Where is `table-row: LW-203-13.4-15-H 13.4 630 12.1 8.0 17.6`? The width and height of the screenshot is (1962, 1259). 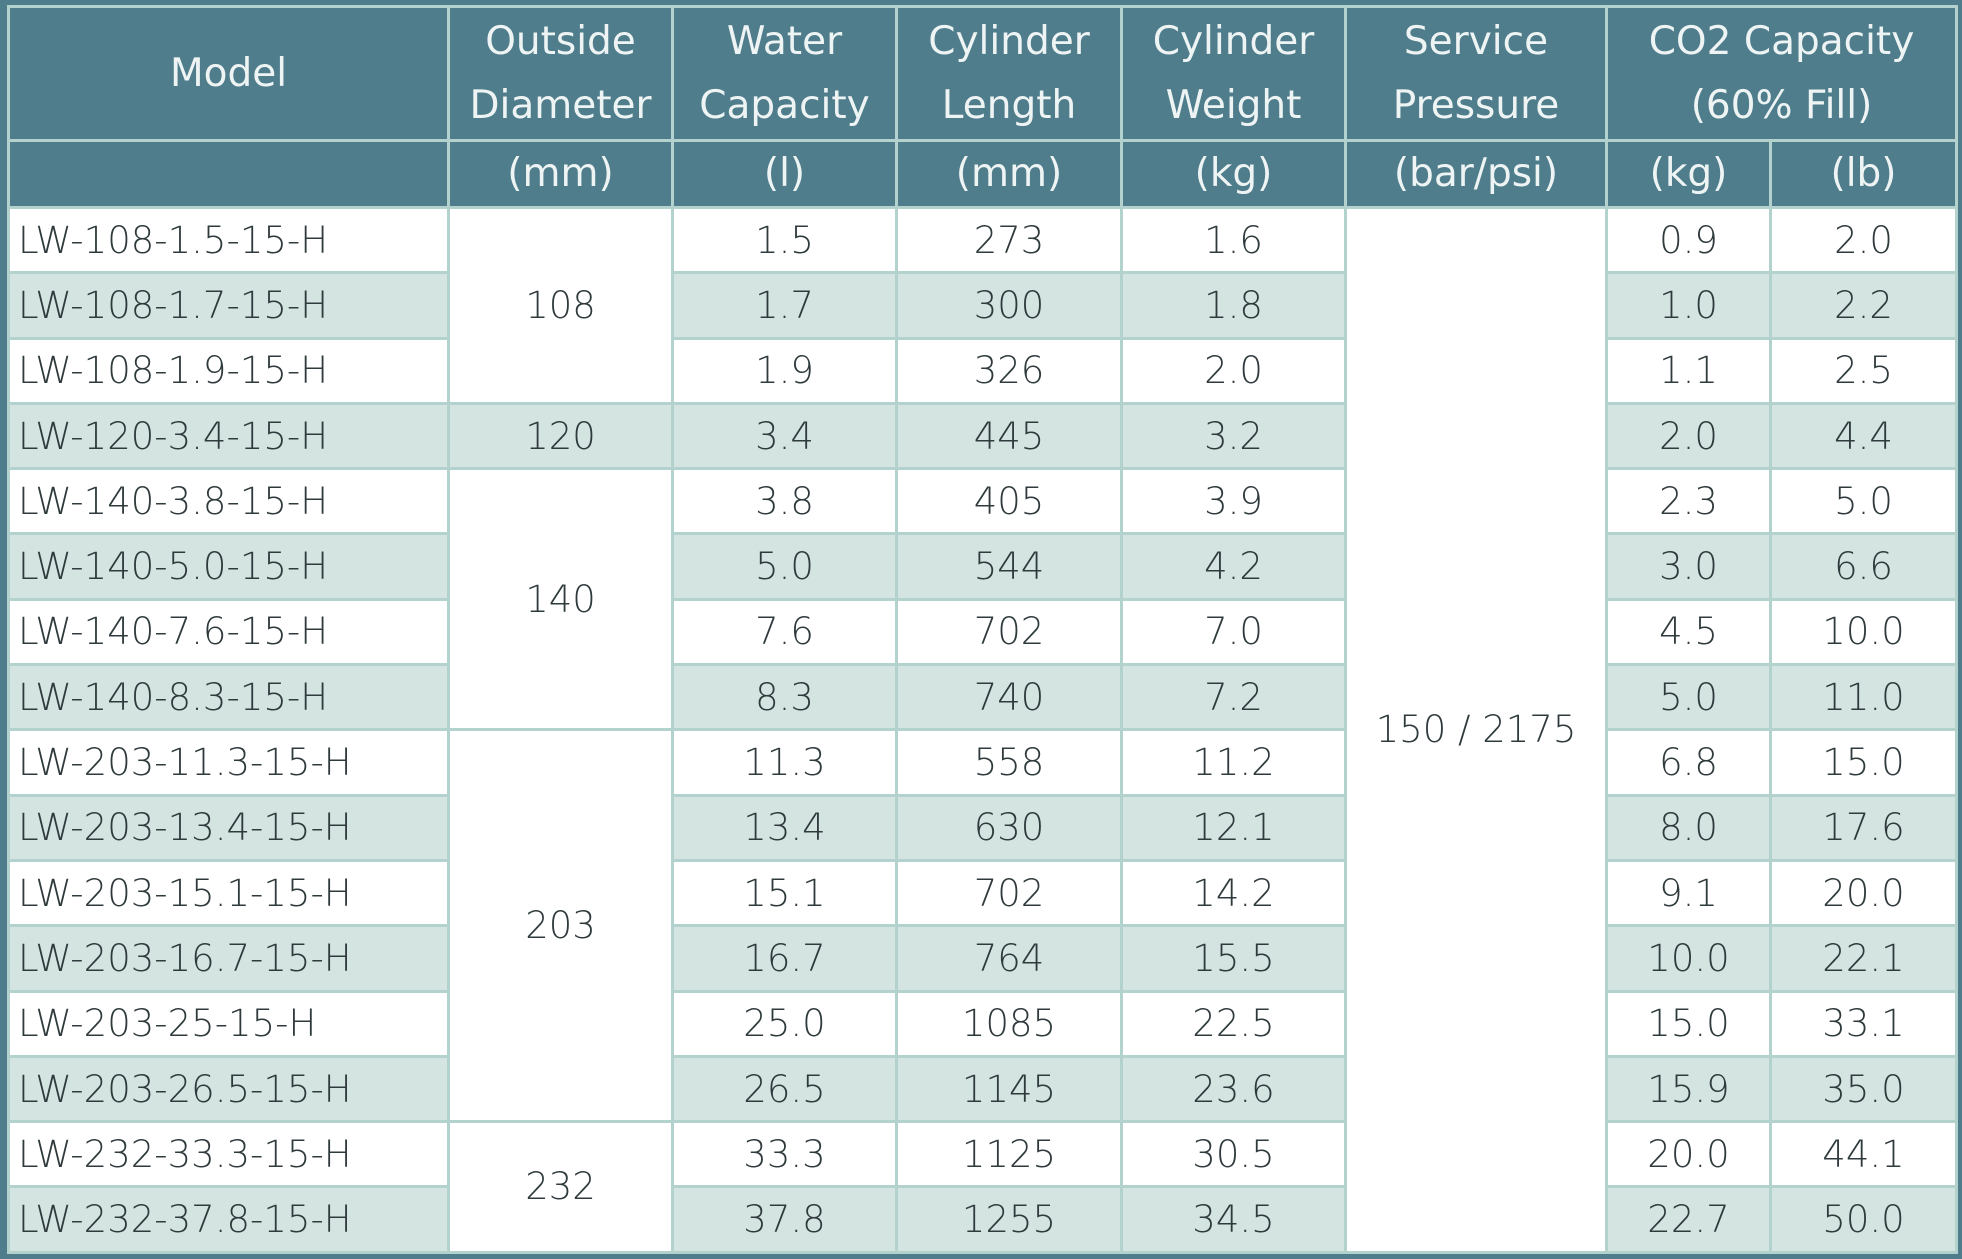
table-row: LW-203-13.4-15-H 13.4 630 12.1 8.0 17.6 is located at coordinates (982, 827).